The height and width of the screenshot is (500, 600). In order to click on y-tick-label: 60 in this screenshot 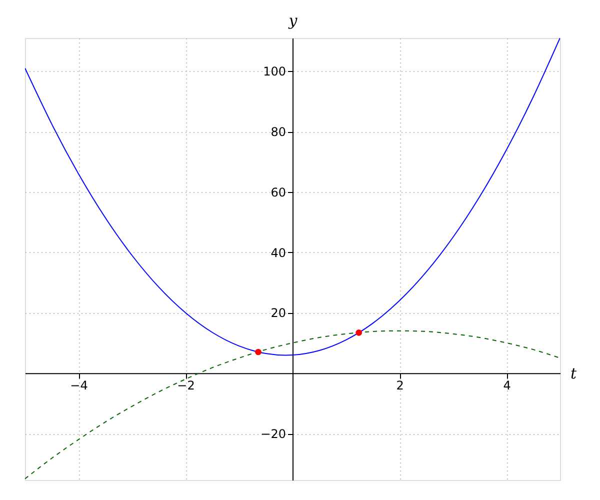, I will do `click(278, 192)`.